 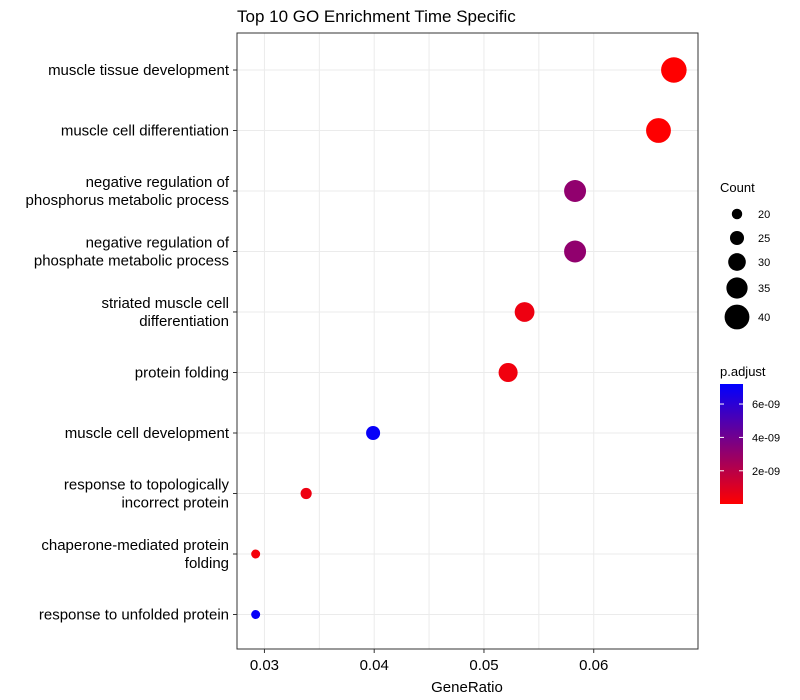 I want to click on size-legend-label: 35, so click(x=764, y=289).